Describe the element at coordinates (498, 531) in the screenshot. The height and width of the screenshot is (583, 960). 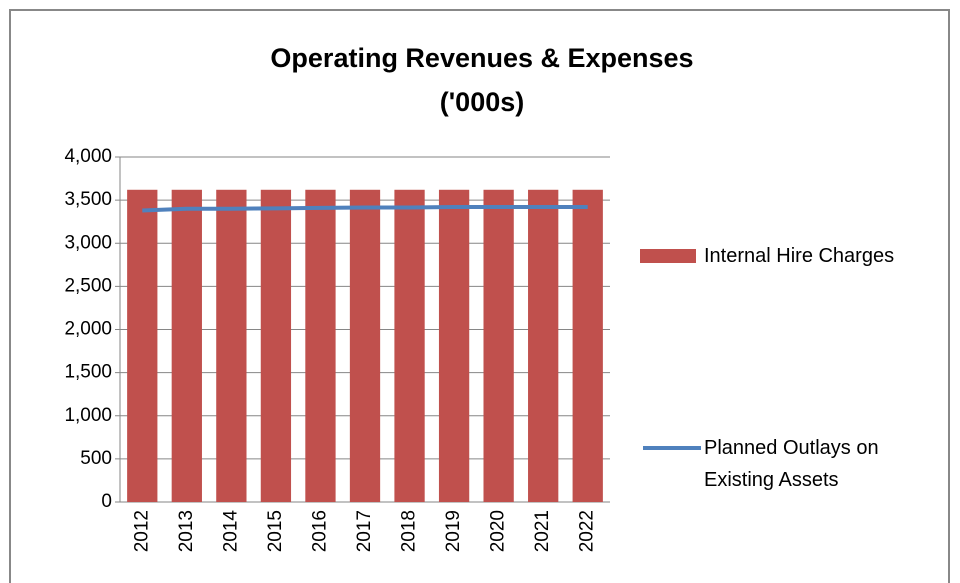
I see `x-tick-label: 2020` at that location.